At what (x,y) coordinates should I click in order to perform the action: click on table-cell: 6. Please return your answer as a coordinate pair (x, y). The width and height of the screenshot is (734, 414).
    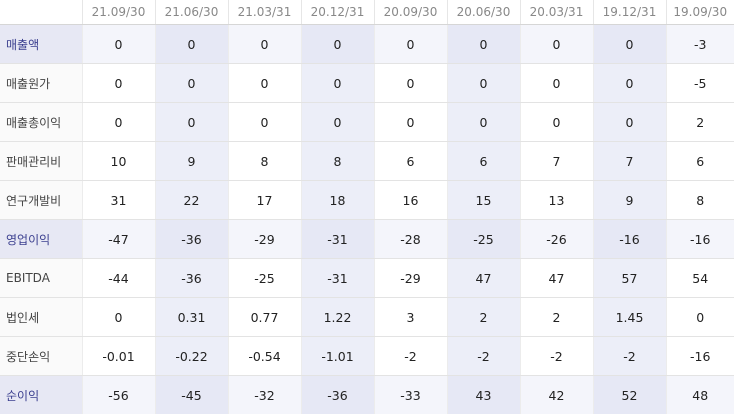
    Looking at the image, I should click on (483, 161).